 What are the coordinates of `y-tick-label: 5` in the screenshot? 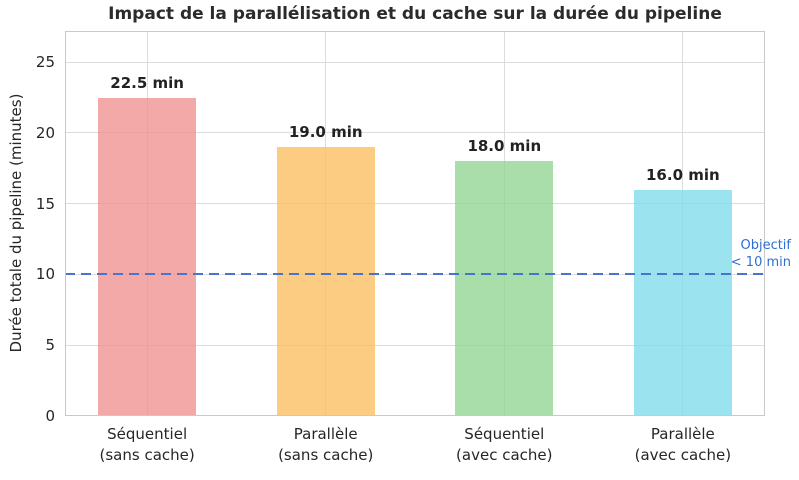 It's located at (50, 345).